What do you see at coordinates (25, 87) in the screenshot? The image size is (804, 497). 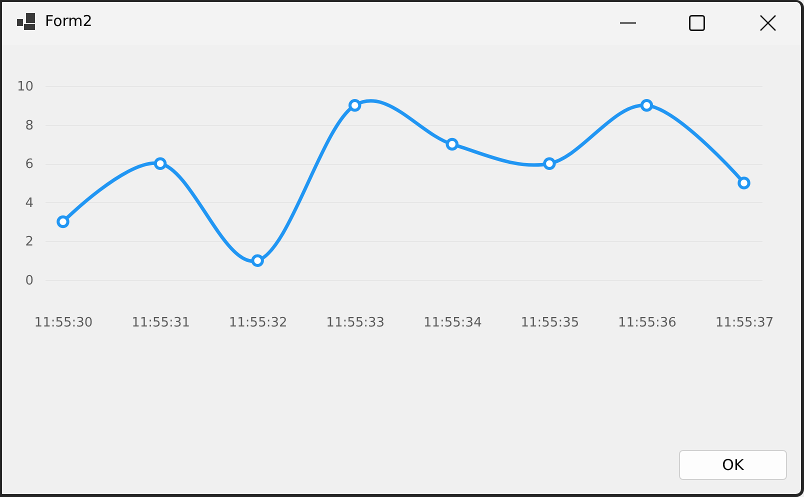 I see `y-tick-label: 10` at bounding box center [25, 87].